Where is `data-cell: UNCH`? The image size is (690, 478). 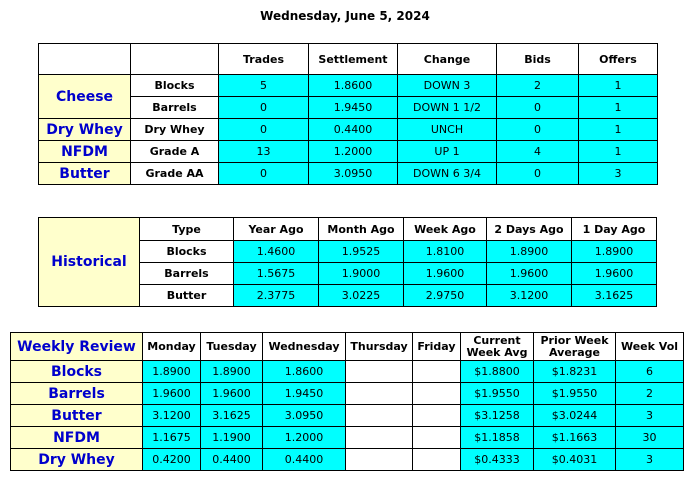 data-cell: UNCH is located at coordinates (447, 129).